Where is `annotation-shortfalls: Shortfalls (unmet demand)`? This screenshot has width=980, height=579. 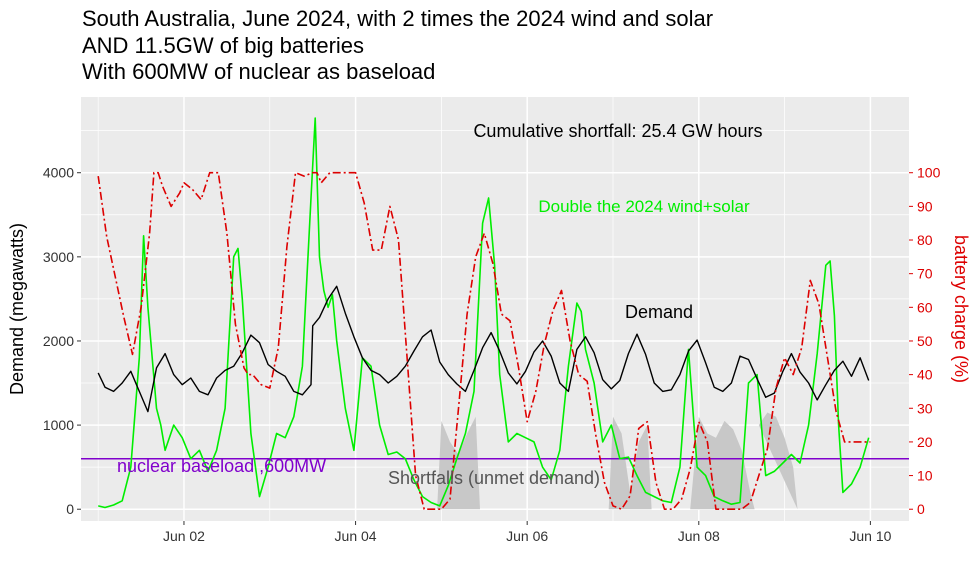
annotation-shortfalls: Shortfalls (unmet demand) is located at coordinates (494, 478).